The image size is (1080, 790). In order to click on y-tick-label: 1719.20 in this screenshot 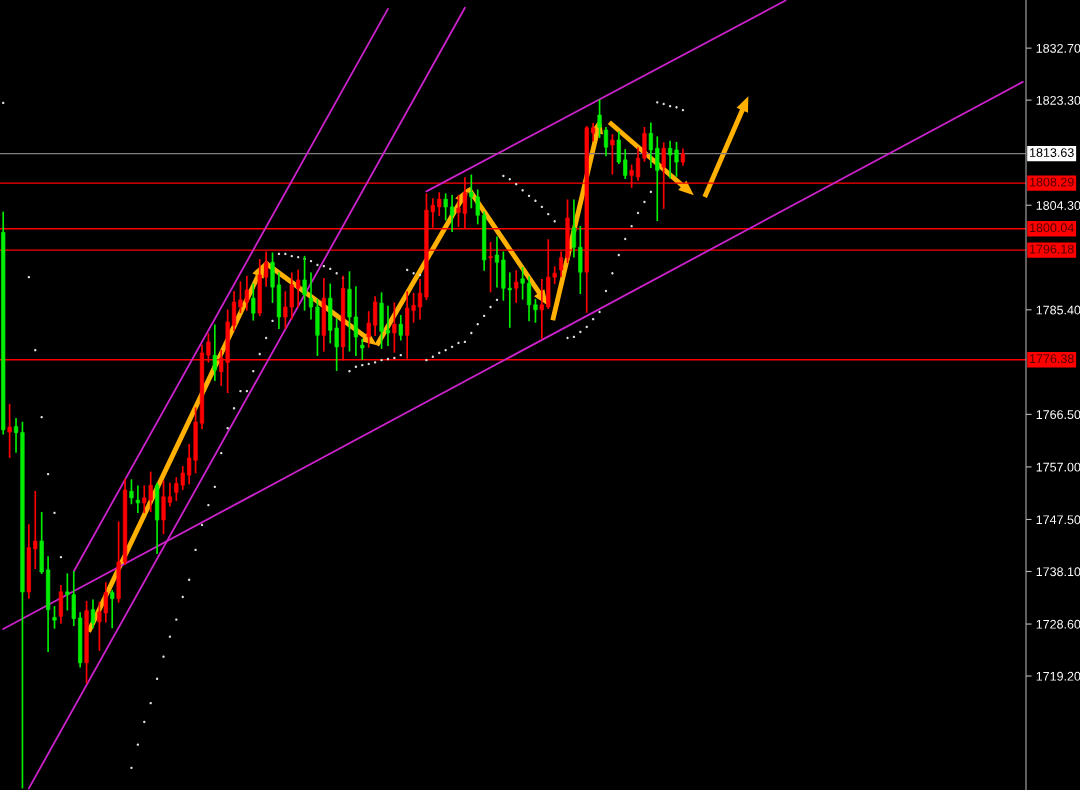, I will do `click(1058, 676)`.